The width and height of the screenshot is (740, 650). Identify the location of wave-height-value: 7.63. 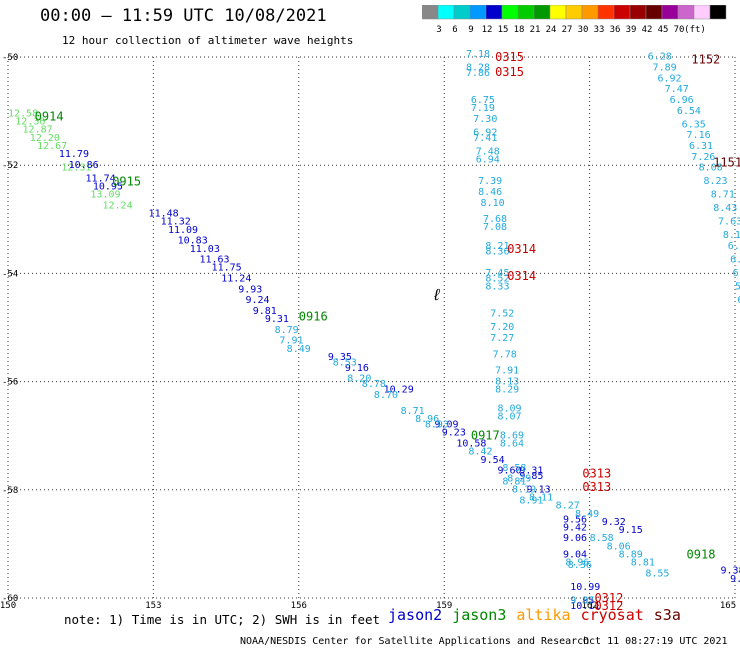
(729, 222).